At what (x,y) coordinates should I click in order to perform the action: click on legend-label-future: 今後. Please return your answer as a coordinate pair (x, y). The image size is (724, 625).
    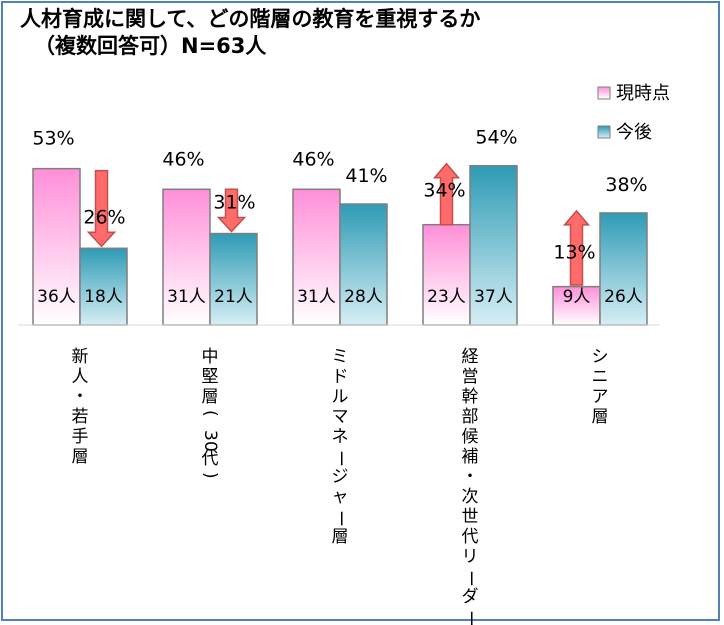
    Looking at the image, I should click on (634, 132).